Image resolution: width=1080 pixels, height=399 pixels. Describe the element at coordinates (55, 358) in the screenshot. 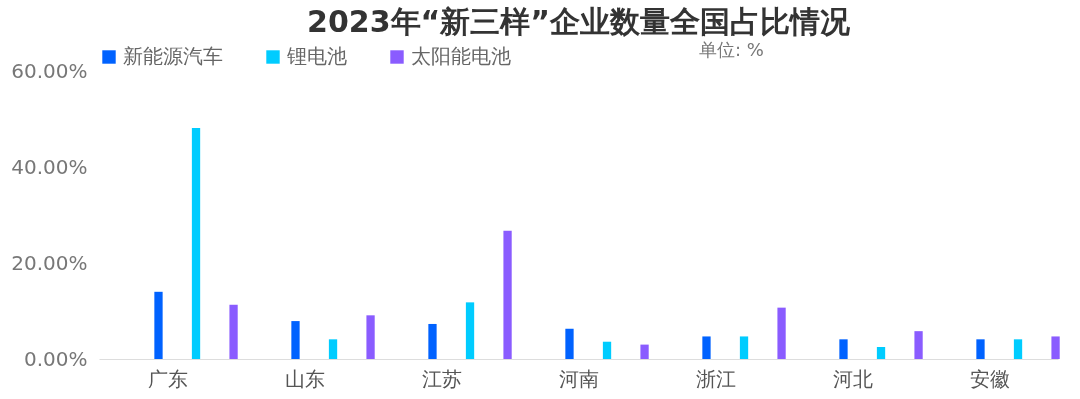

I see `y-tick-label: 0.00%` at that location.